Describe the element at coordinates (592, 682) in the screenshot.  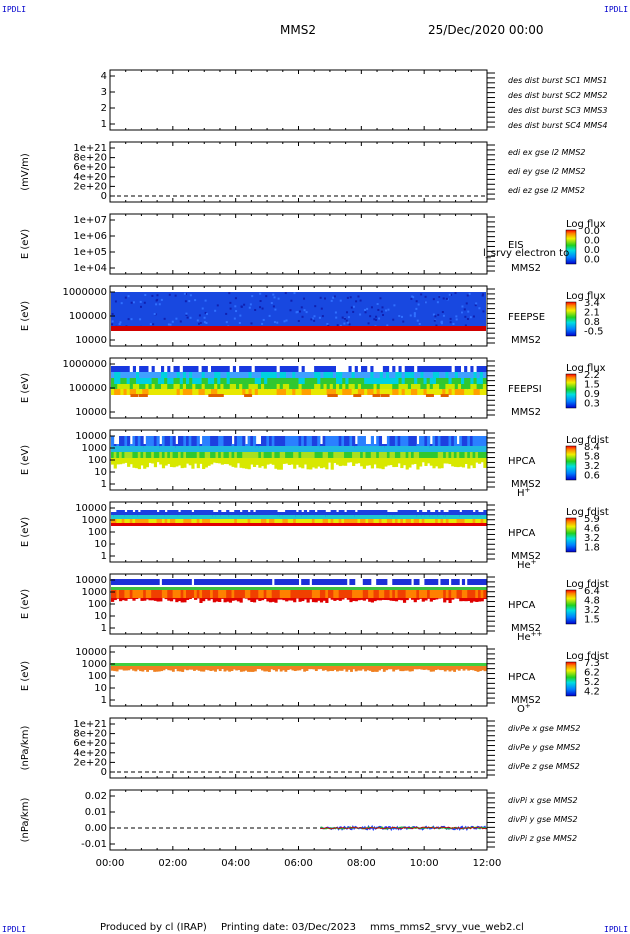
I see `colorbar-tick-label: 5.2` at that location.